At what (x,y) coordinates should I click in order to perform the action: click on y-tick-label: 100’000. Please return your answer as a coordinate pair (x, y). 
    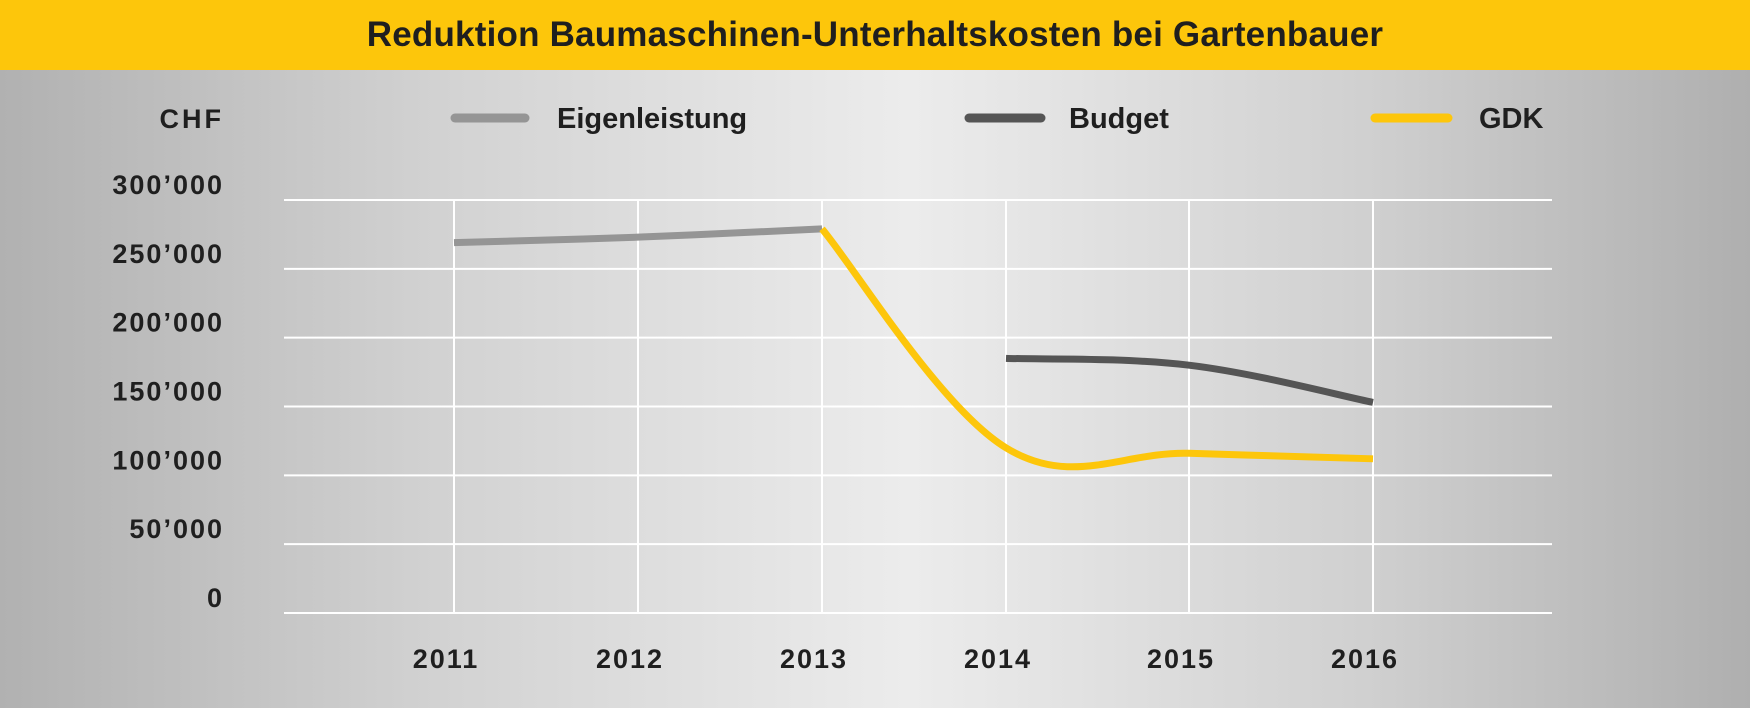
    Looking at the image, I should click on (168, 460).